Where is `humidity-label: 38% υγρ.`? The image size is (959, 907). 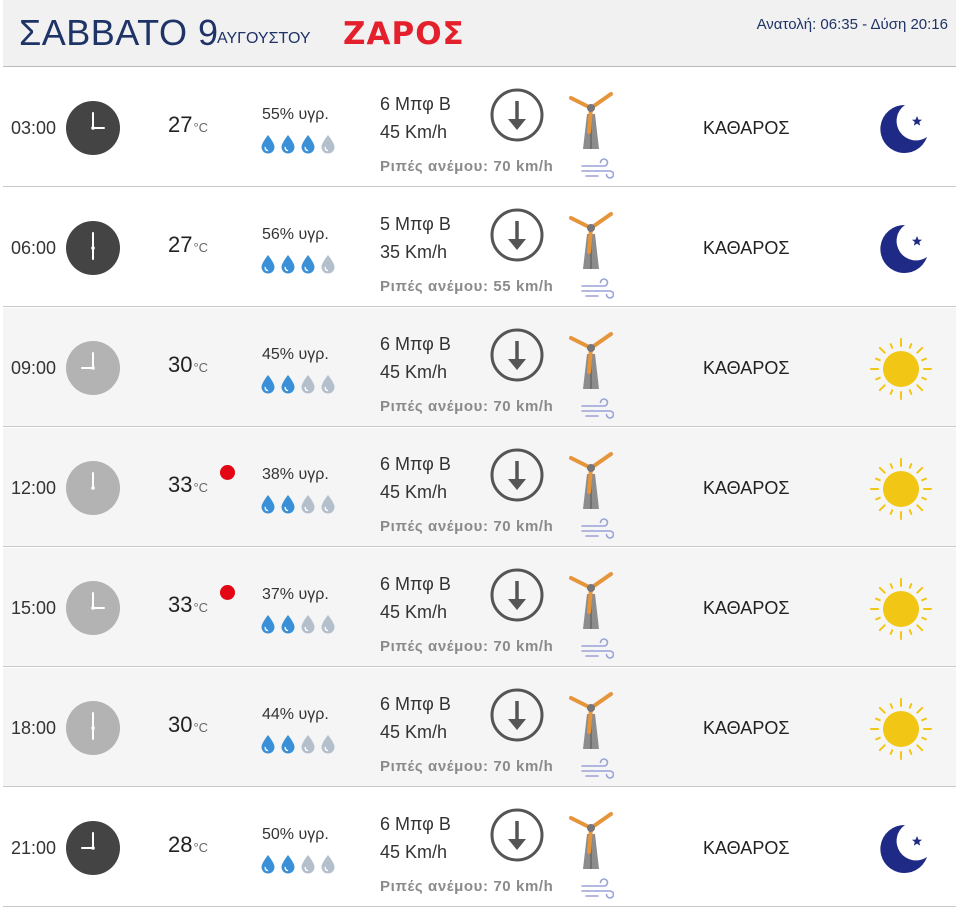 humidity-label: 38% υγρ. is located at coordinates (295, 474).